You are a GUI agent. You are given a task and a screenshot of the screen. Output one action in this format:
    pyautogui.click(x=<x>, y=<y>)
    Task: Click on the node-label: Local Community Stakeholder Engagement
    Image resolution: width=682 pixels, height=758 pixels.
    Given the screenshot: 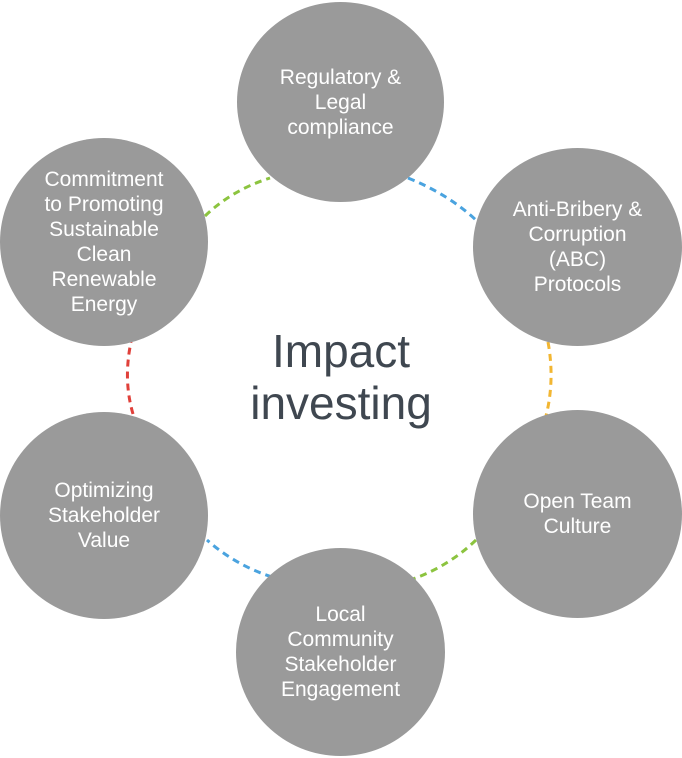 What is the action you would take?
    pyautogui.click(x=340, y=652)
    